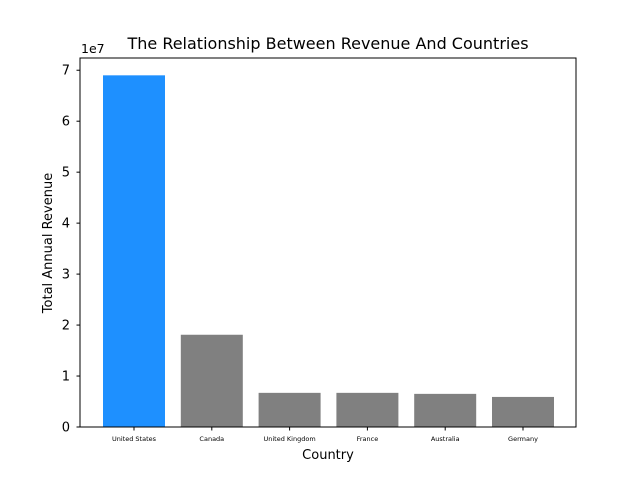 This screenshot has height=480, width=640. I want to click on y-tick-label: 3, so click(66, 275).